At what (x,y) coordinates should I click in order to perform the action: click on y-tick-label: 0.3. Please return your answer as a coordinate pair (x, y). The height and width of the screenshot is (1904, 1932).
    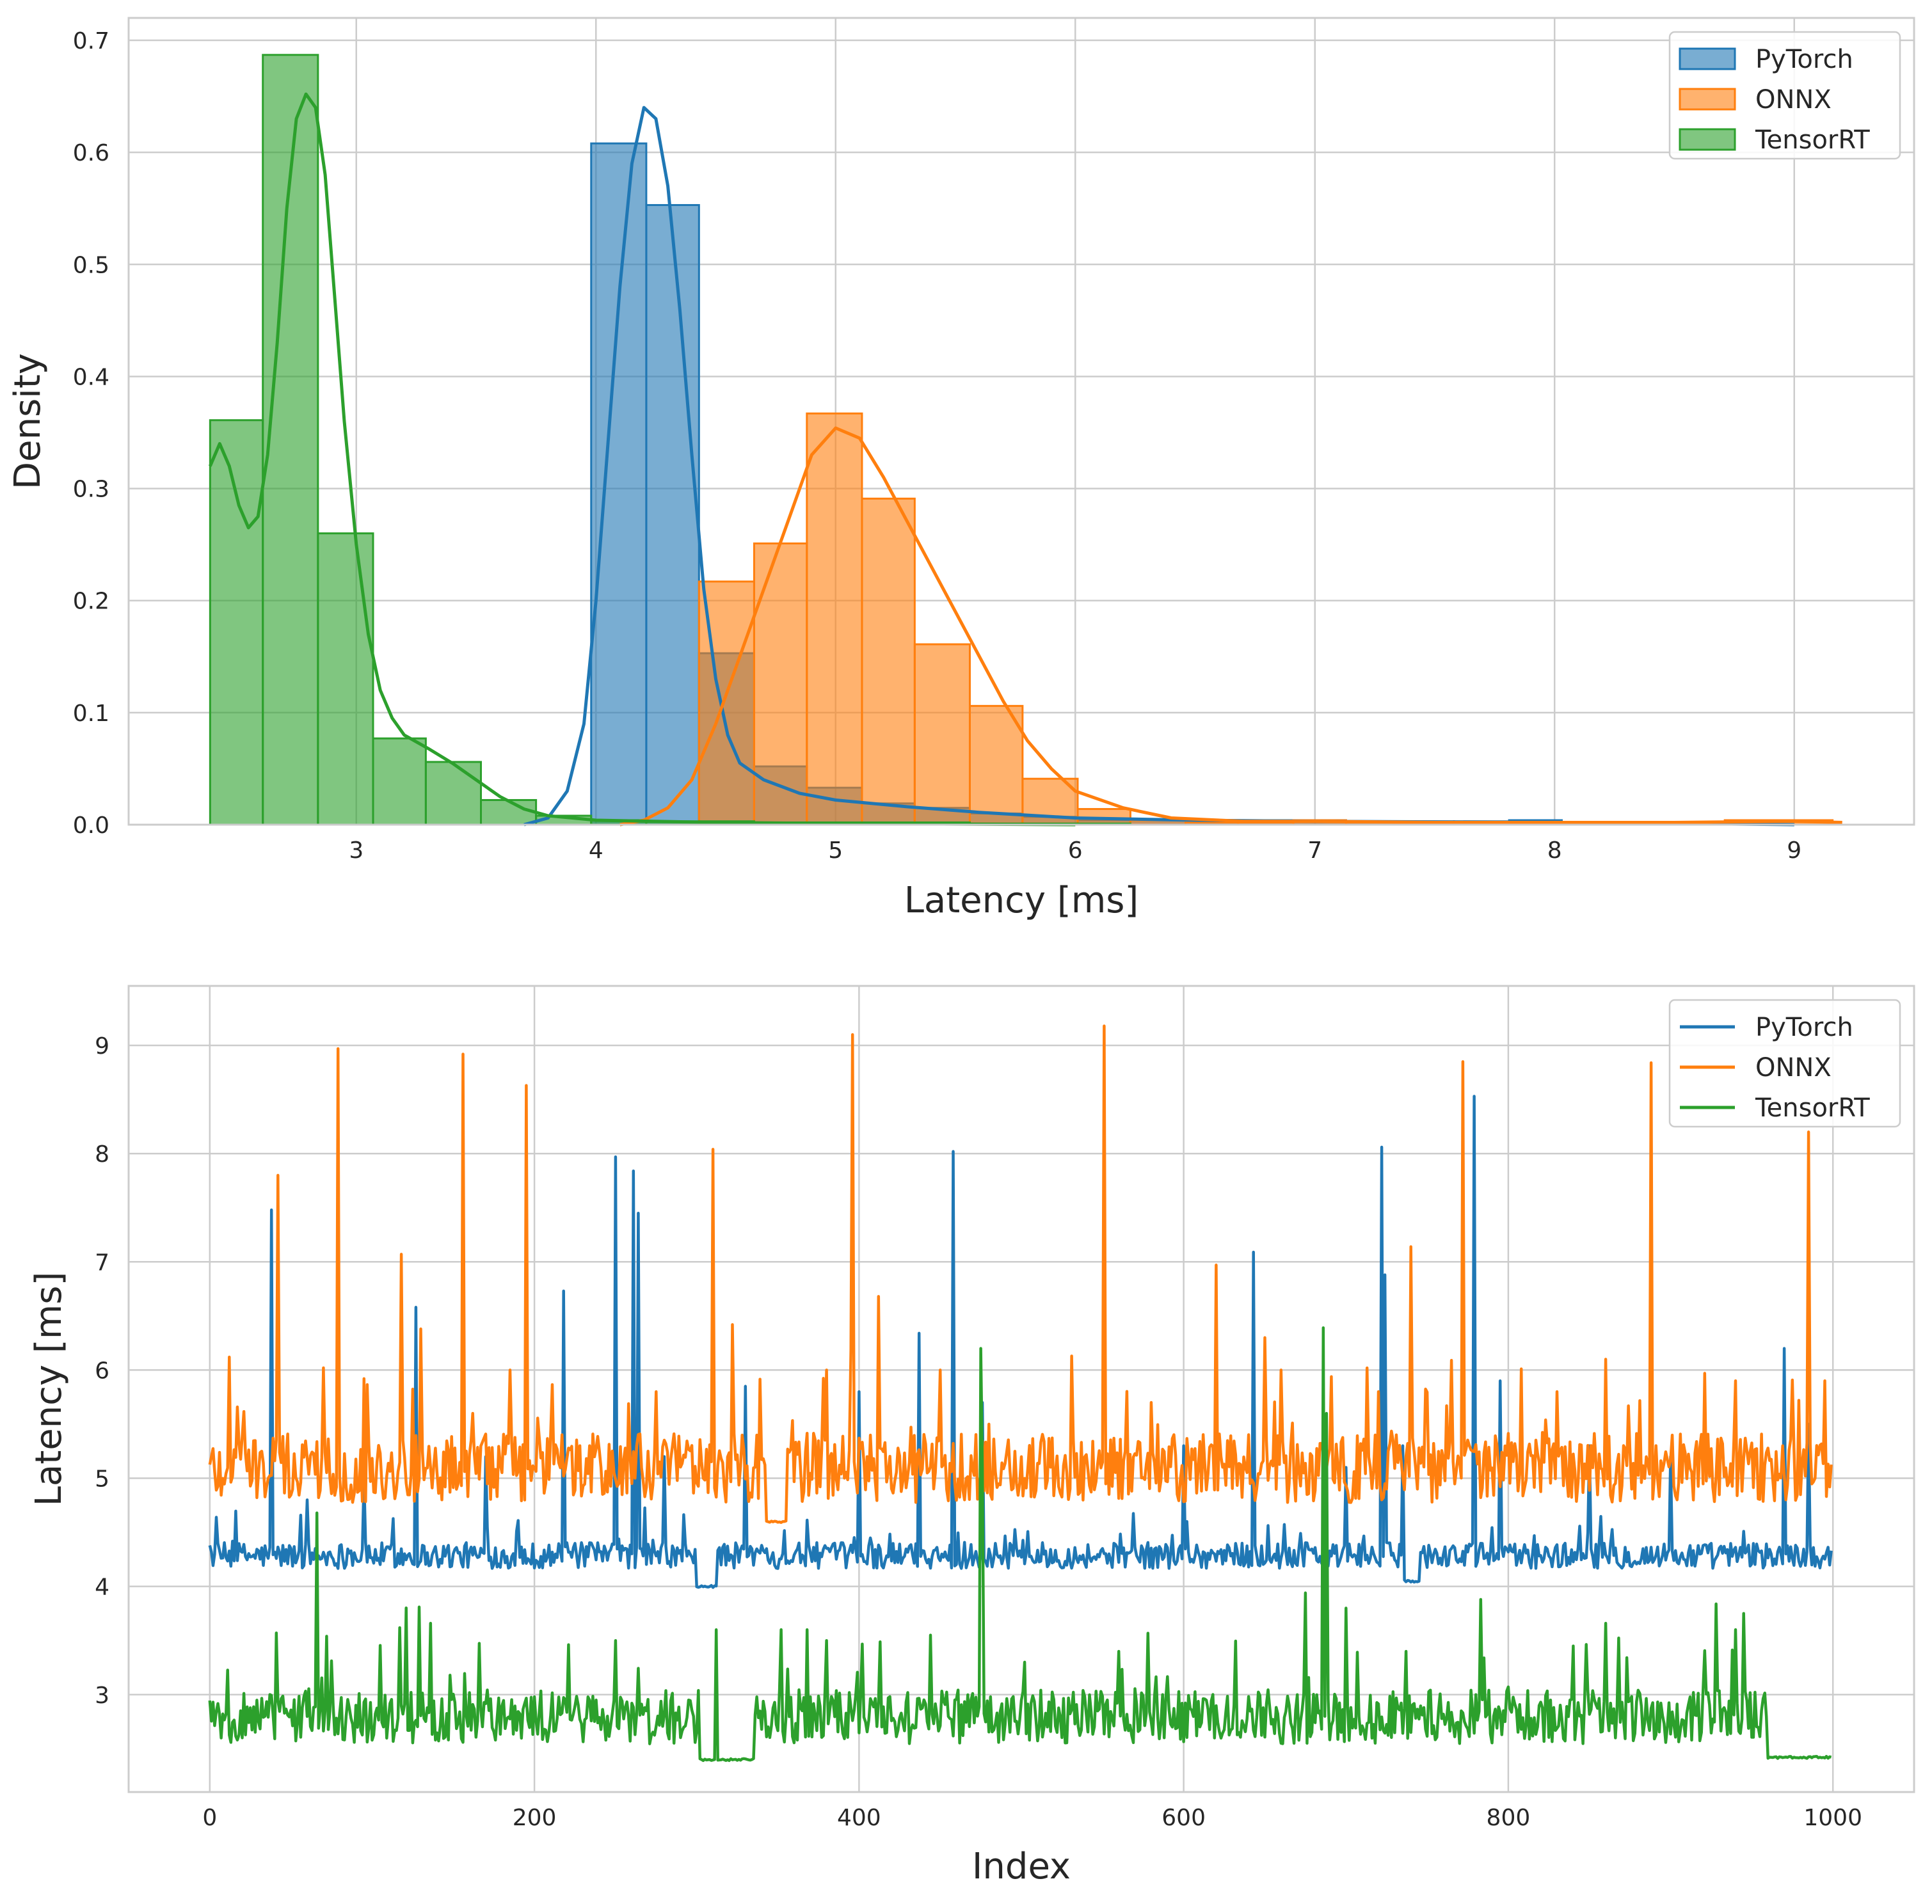
    Looking at the image, I should click on (91, 490).